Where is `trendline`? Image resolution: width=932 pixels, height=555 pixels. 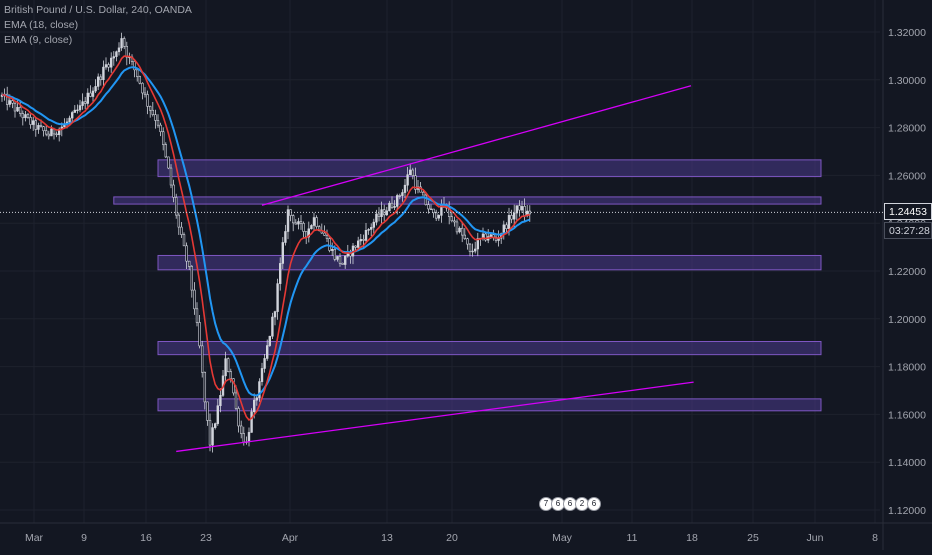
trendline is located at coordinates (476, 145).